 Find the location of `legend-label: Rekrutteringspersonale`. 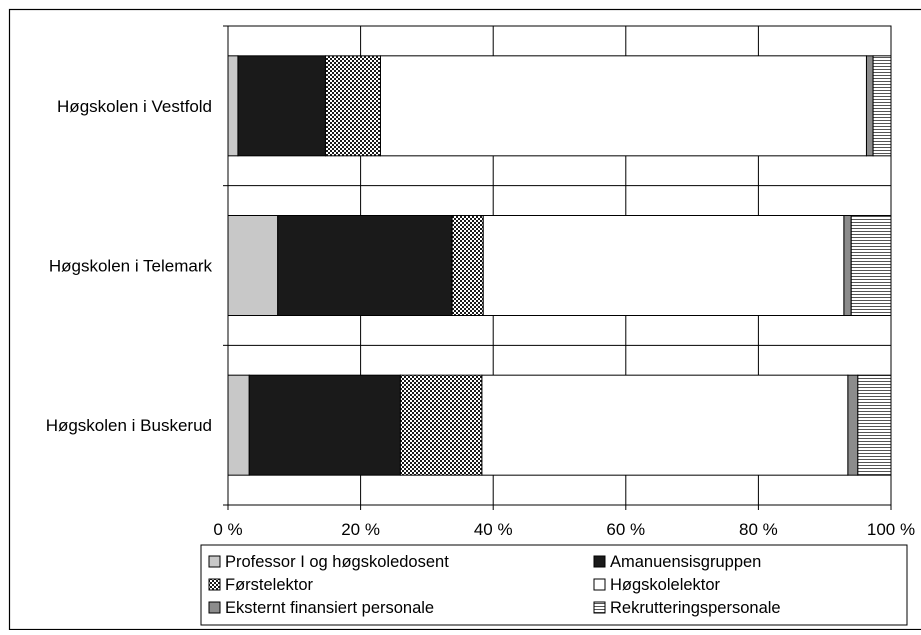

legend-label: Rekrutteringspersonale is located at coordinates (695, 608).